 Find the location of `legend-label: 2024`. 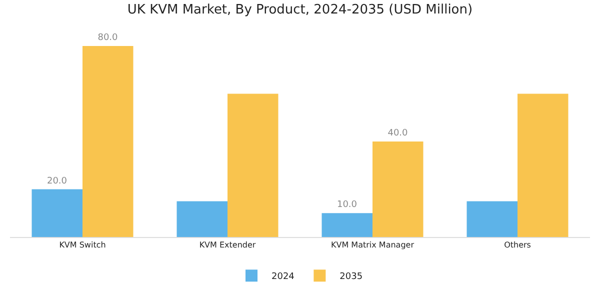

legend-label: 2024 is located at coordinates (283, 277).